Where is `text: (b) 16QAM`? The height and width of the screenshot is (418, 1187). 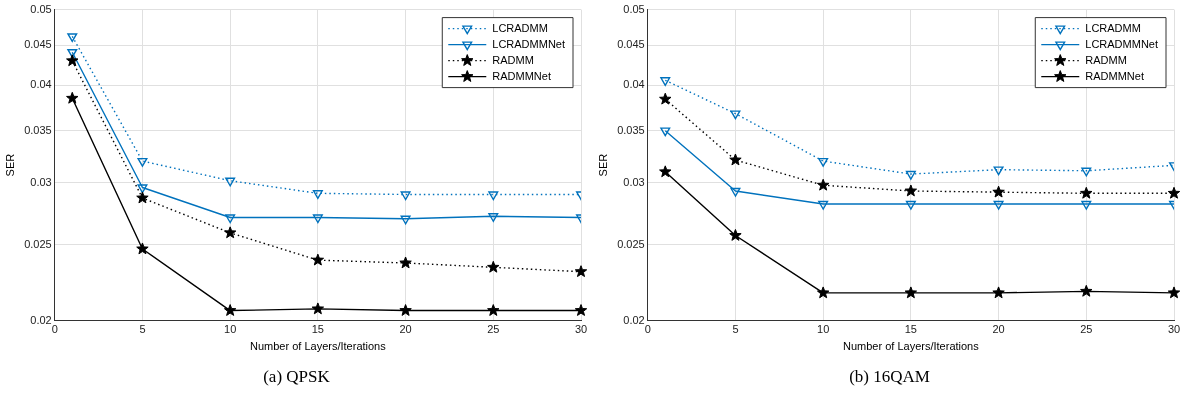 text: (b) 16QAM is located at coordinates (889, 377).